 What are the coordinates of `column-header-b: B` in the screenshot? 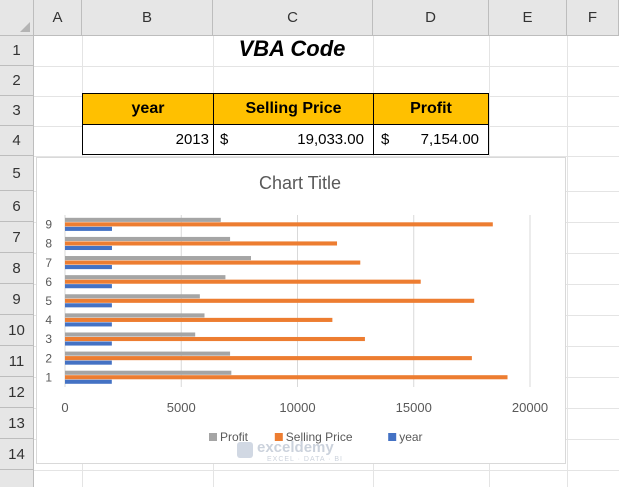 It's located at (147, 18).